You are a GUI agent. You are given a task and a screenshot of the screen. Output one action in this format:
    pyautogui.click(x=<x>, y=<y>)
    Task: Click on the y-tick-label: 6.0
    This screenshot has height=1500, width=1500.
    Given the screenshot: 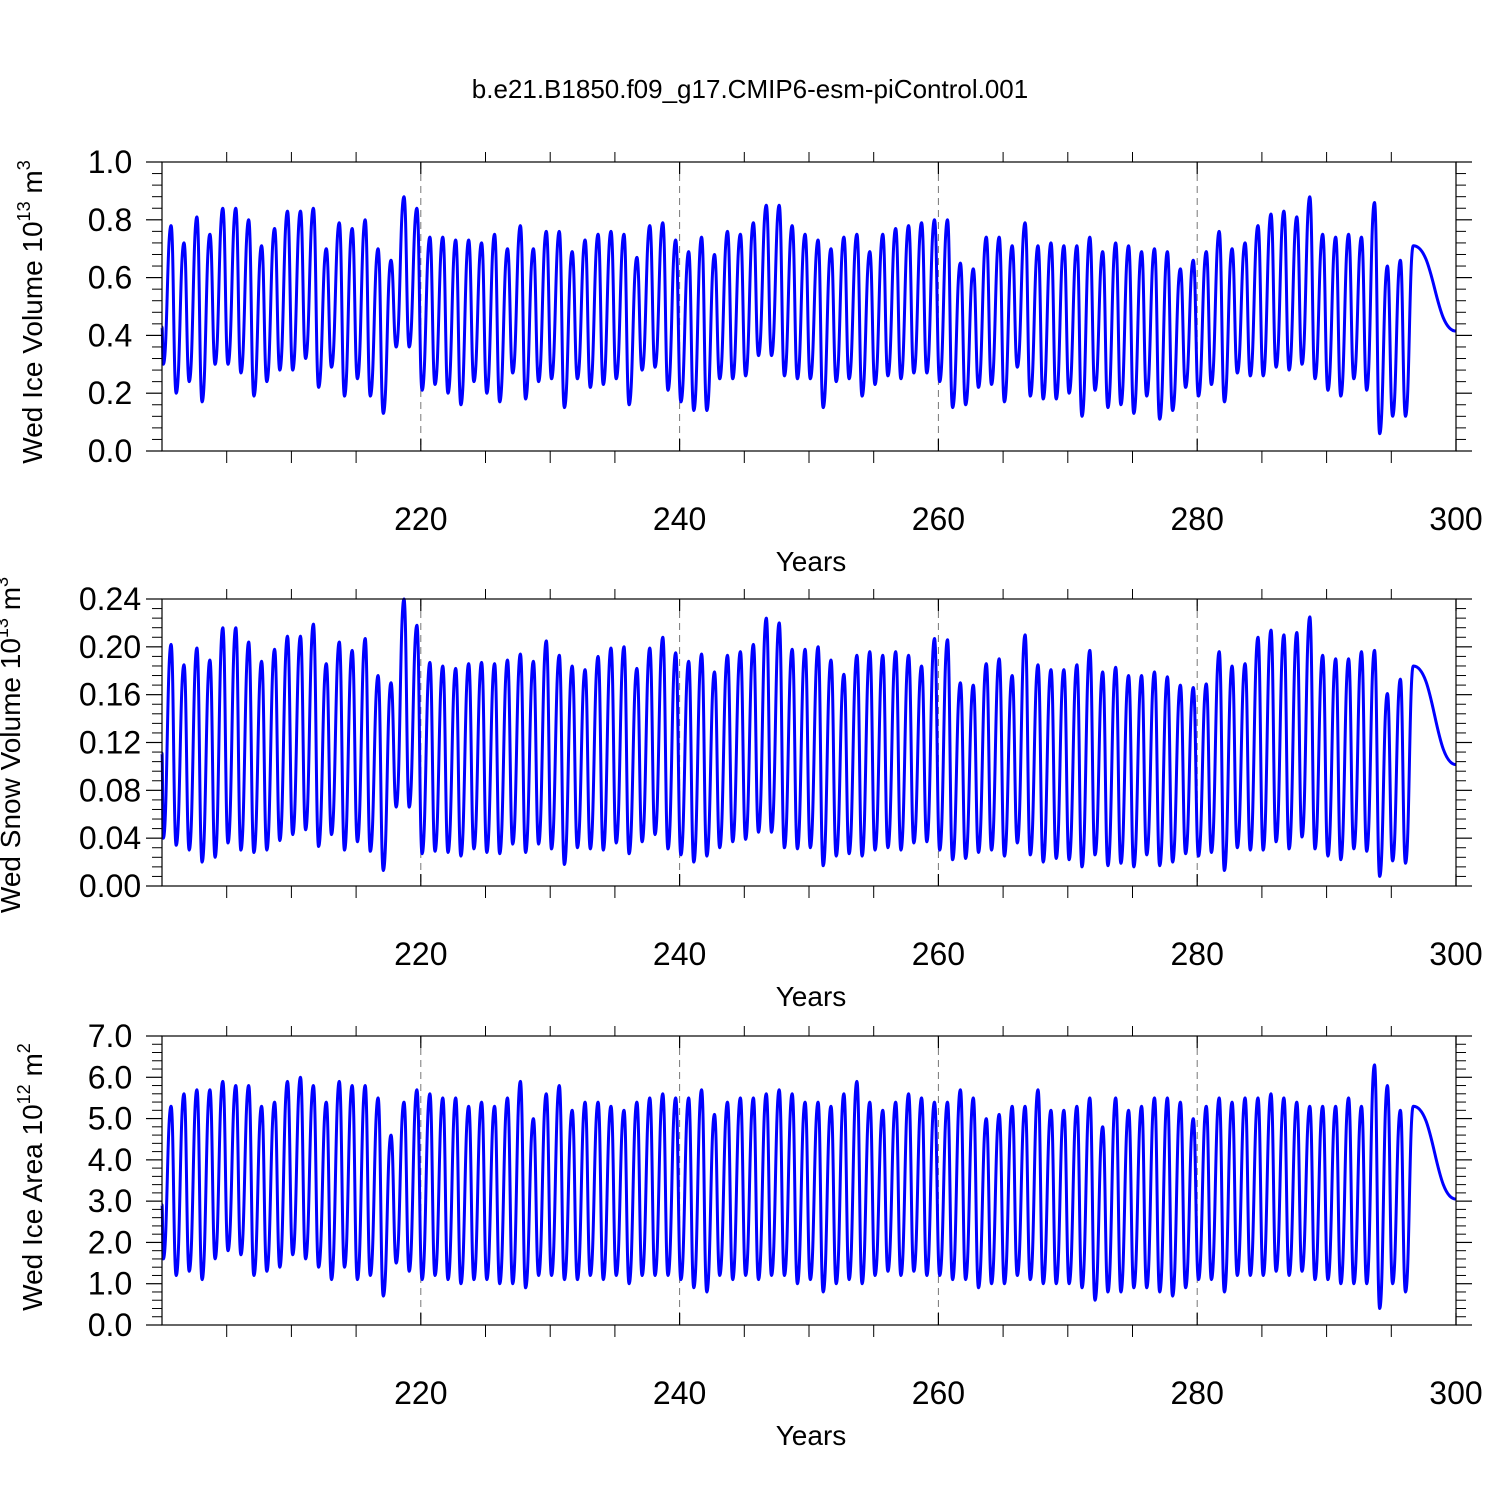 What is the action you would take?
    pyautogui.click(x=110, y=1077)
    